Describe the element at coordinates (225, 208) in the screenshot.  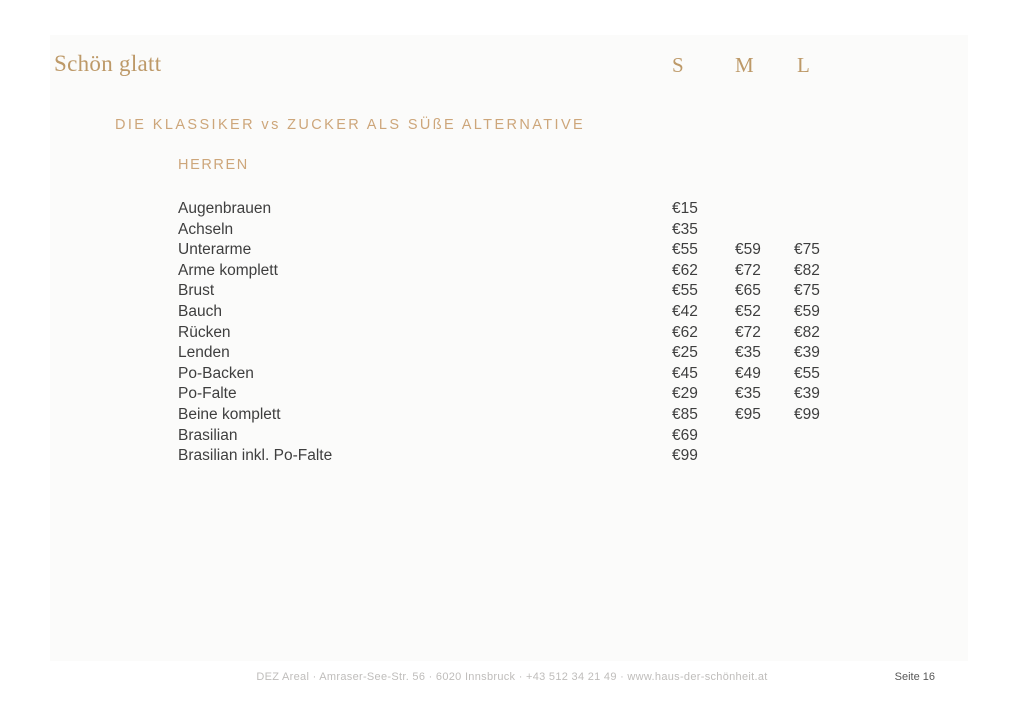
I see `service-label: Augenbrauen` at that location.